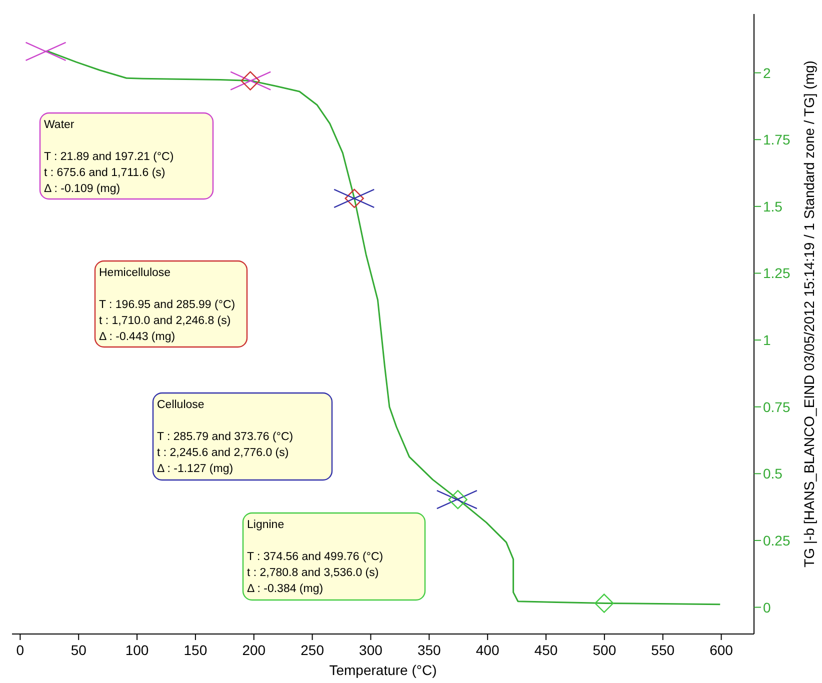 This screenshot has width=822, height=683. Describe the element at coordinates (663, 650) in the screenshot. I see `x-tick-label: 550` at that location.